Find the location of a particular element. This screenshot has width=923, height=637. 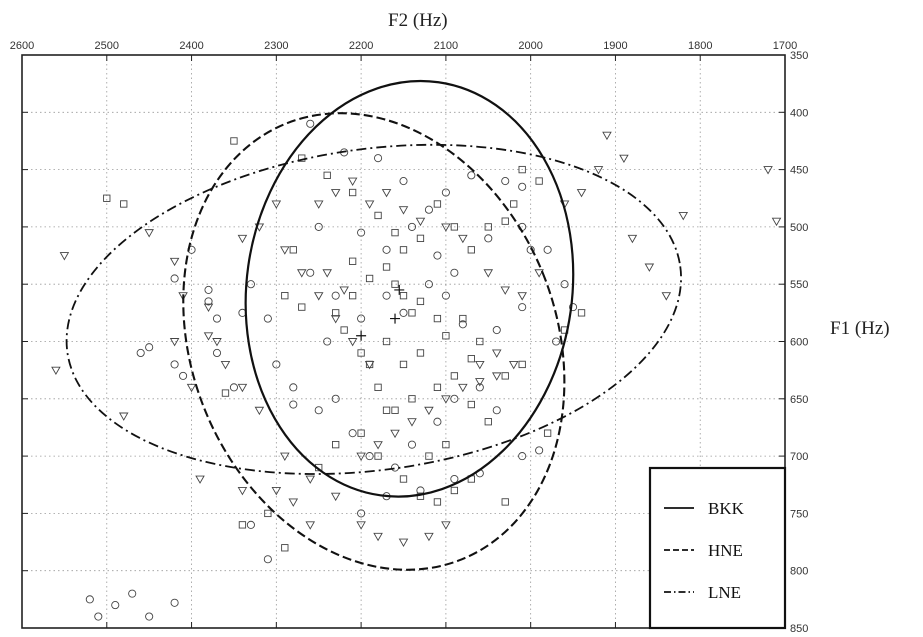

x-tick-label: 2400 is located at coordinates (191, 46).